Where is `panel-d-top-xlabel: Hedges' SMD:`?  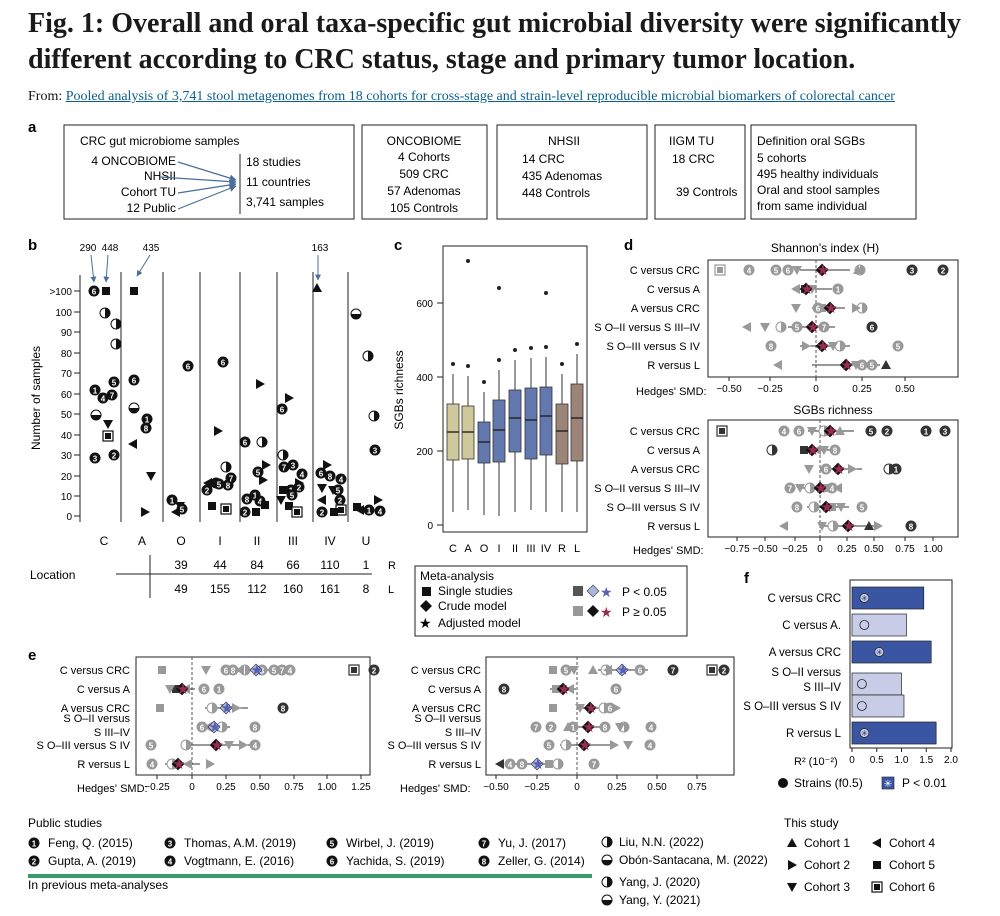 panel-d-top-xlabel: Hedges' SMD: is located at coordinates (671, 392).